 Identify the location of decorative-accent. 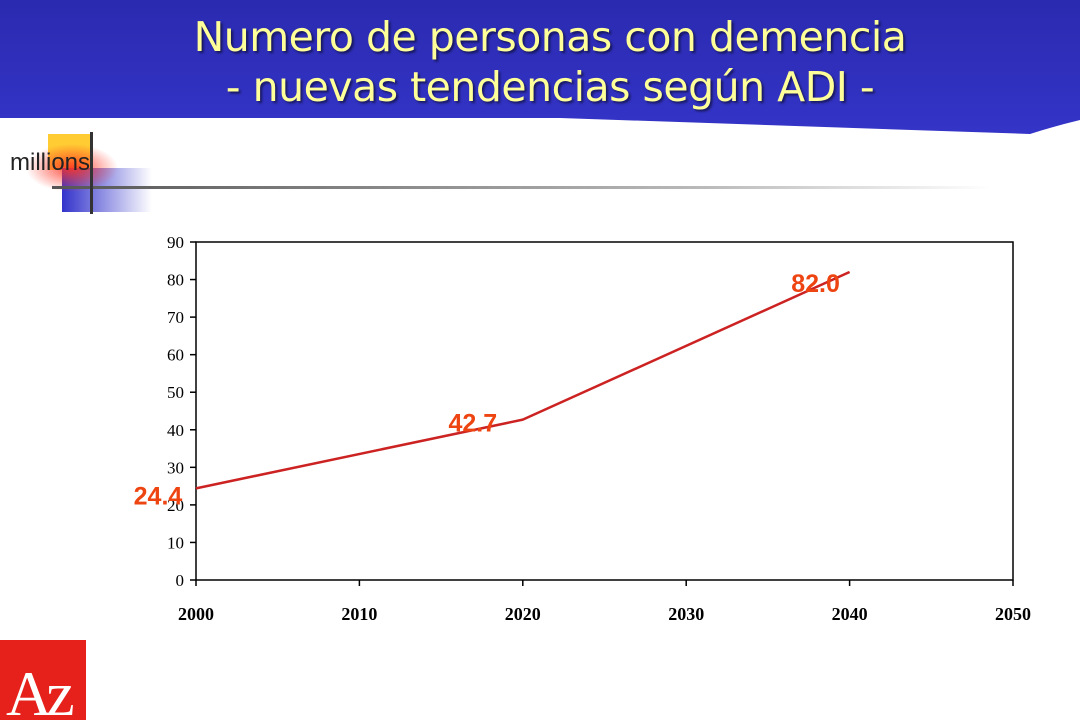
(509, 173).